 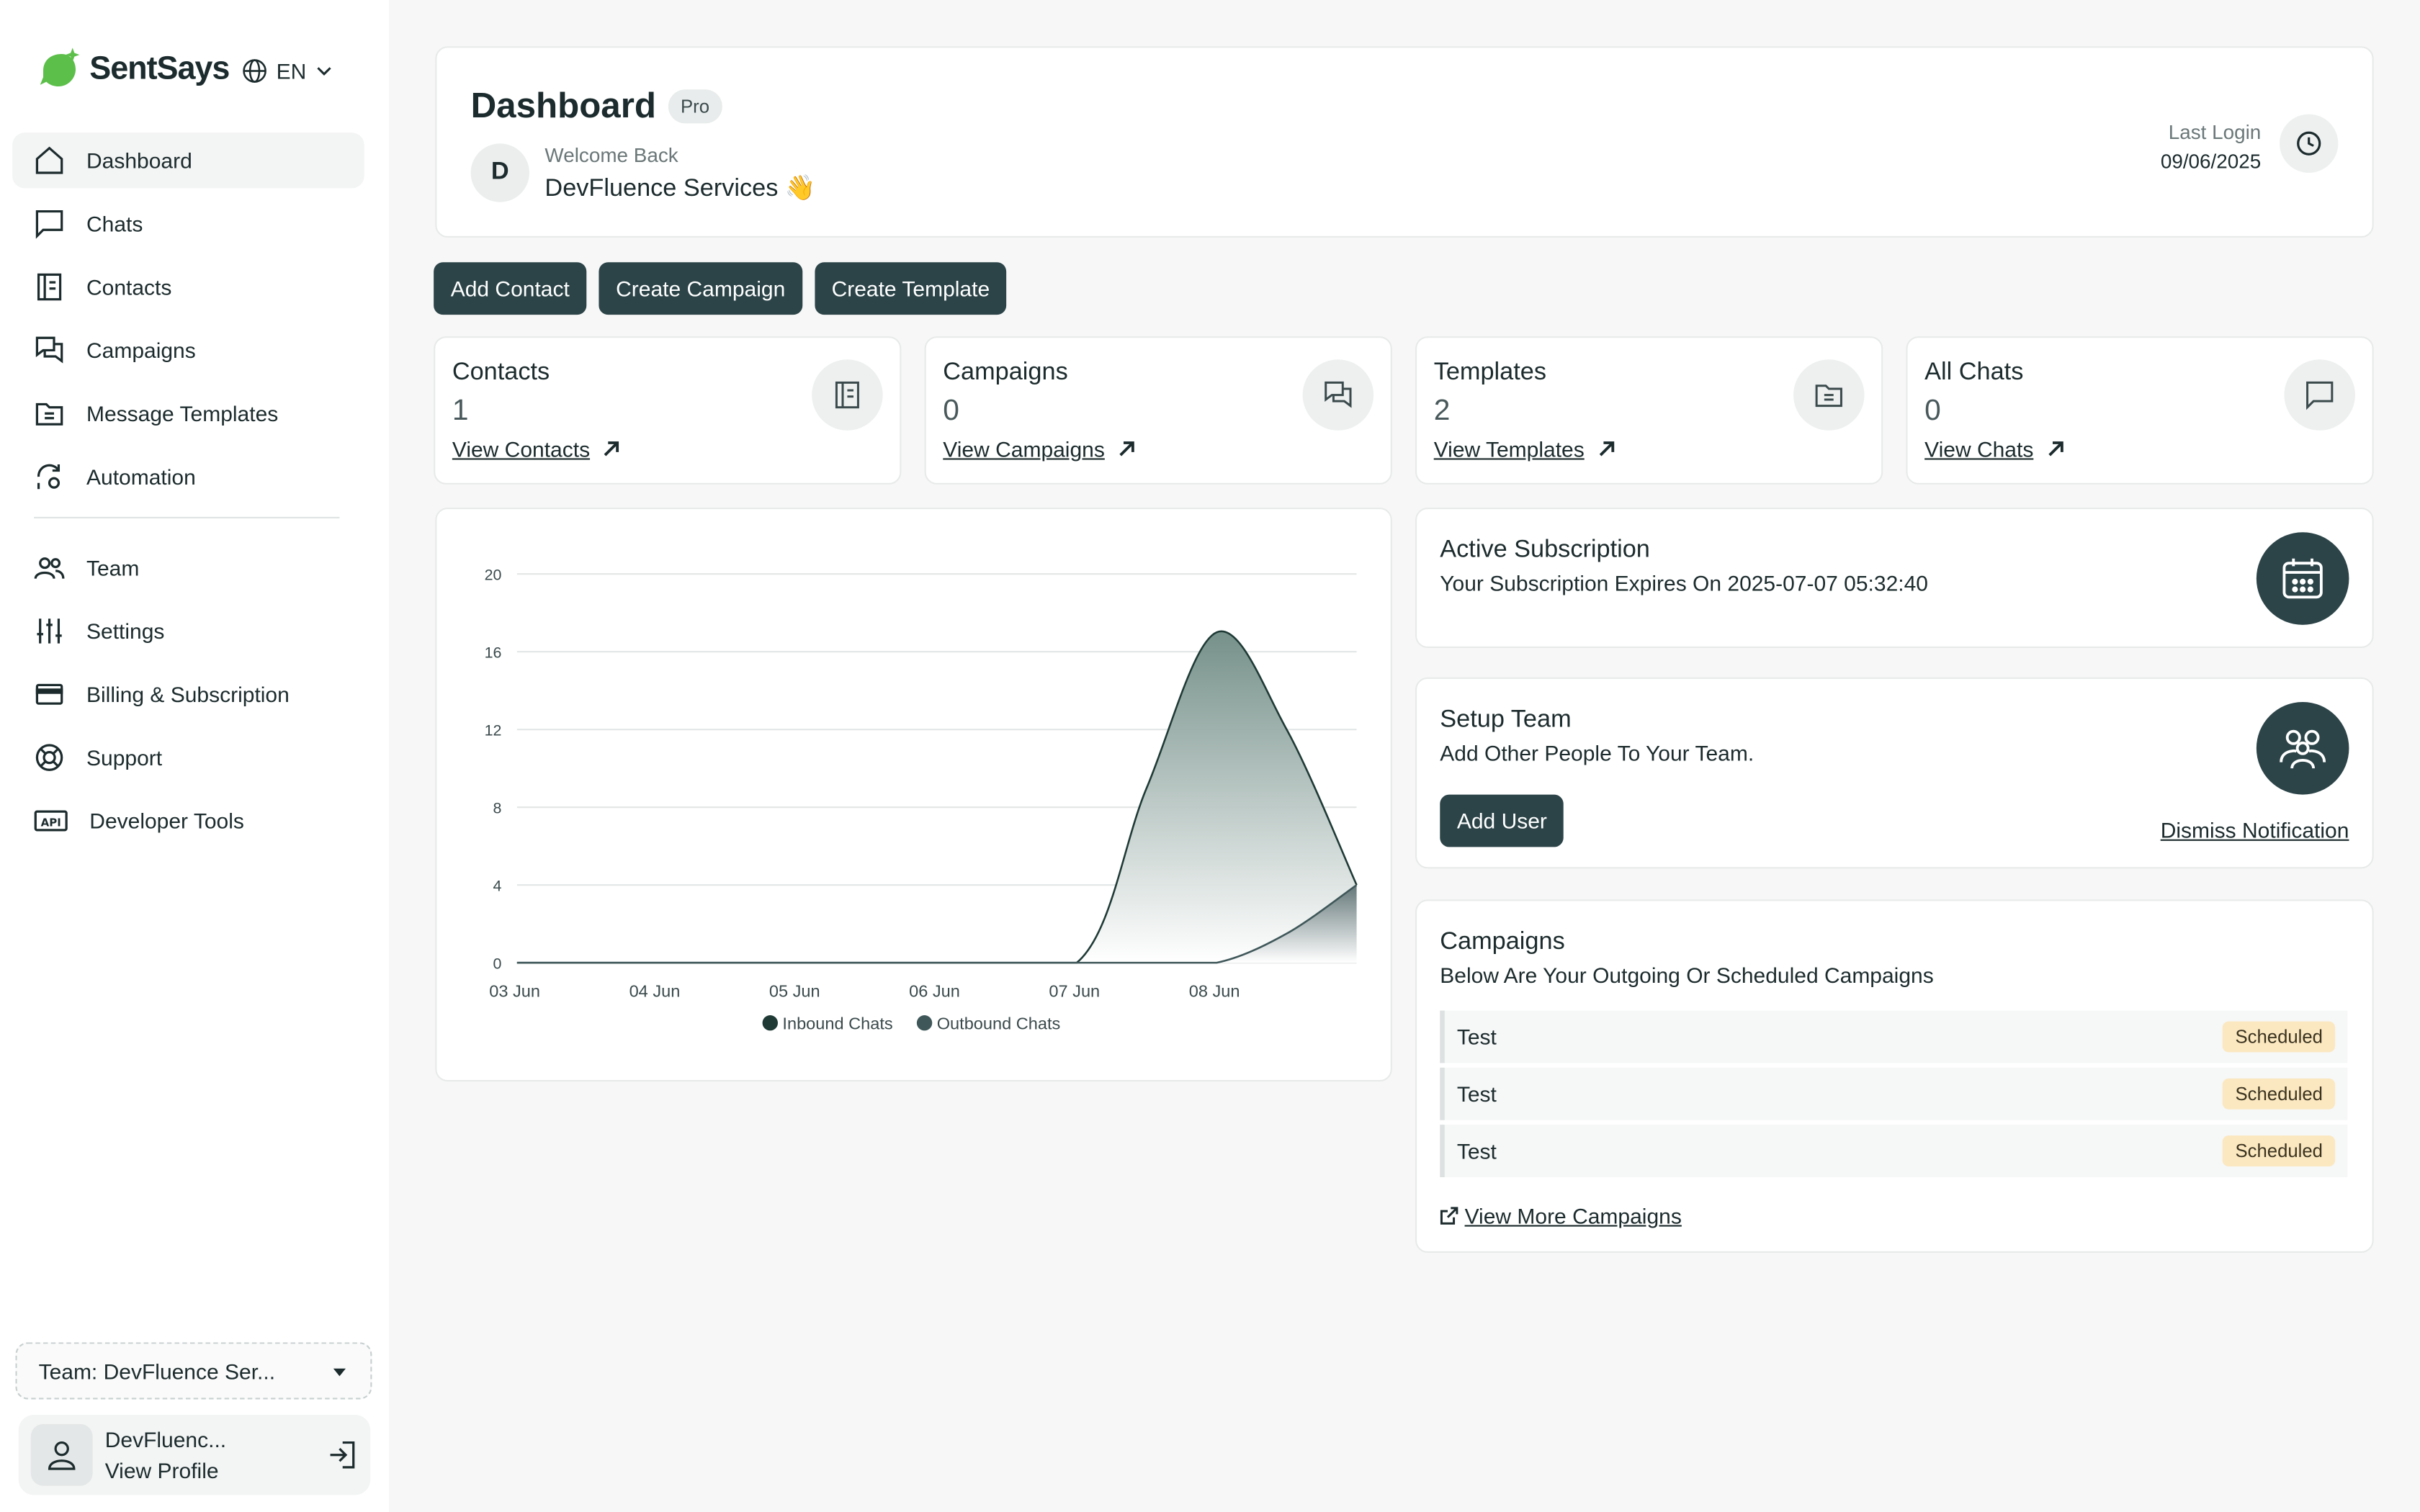 What do you see at coordinates (1561, 1215) in the screenshot?
I see `view-more-campaigns-link: View More Campaigns` at bounding box center [1561, 1215].